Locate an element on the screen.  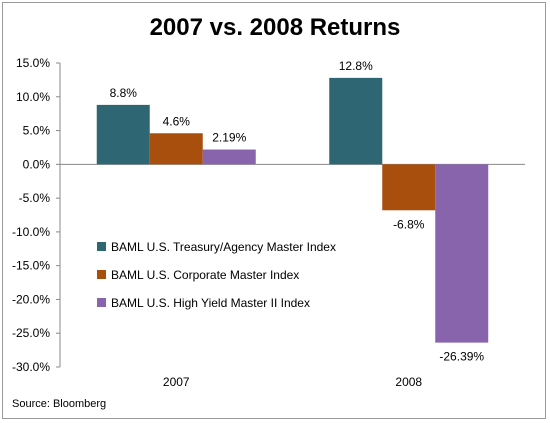
y-tick-label: -15.0% is located at coordinates (31, 266).